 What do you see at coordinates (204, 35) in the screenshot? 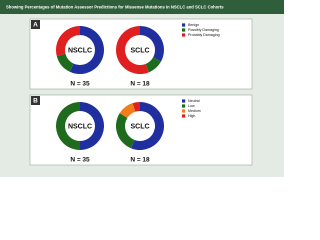
I see `legend-label: Probably Damaging` at bounding box center [204, 35].